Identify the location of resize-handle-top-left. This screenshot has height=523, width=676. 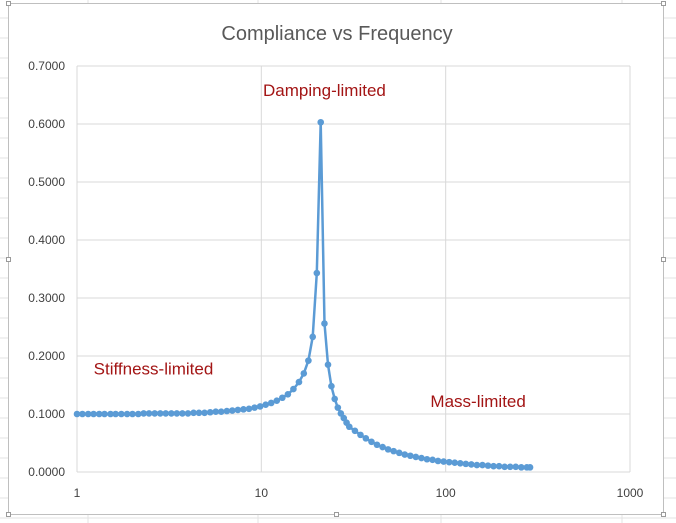
(8, 3).